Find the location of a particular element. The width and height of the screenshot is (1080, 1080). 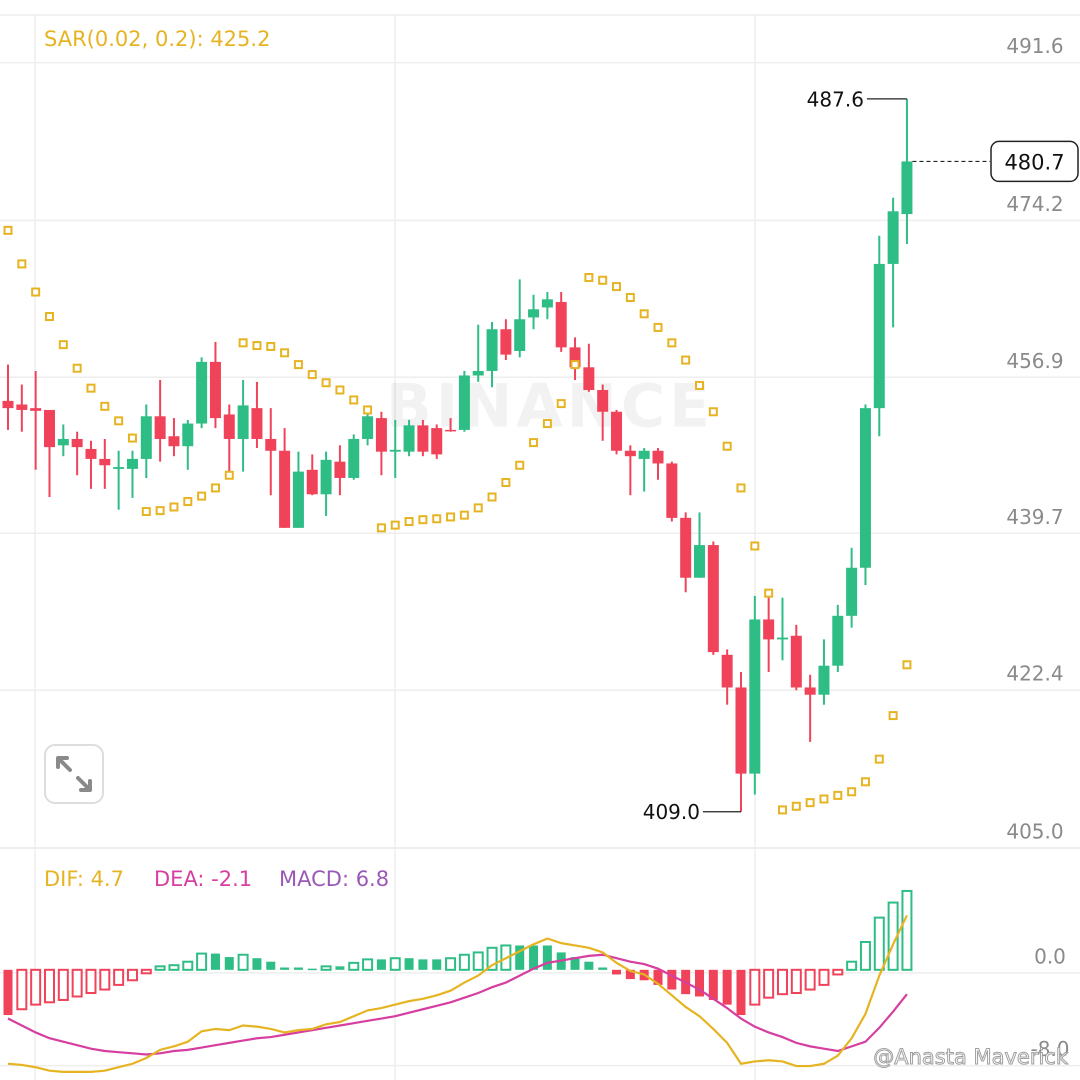

expand-button is located at coordinates (74, 774).